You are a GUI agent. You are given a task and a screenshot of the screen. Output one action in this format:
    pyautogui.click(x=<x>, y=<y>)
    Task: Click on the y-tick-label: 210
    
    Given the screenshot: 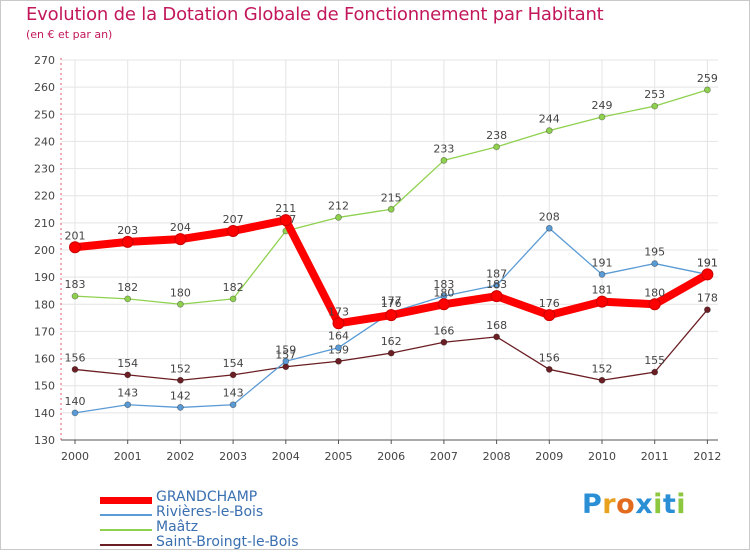 What is the action you would take?
    pyautogui.click(x=44, y=223)
    